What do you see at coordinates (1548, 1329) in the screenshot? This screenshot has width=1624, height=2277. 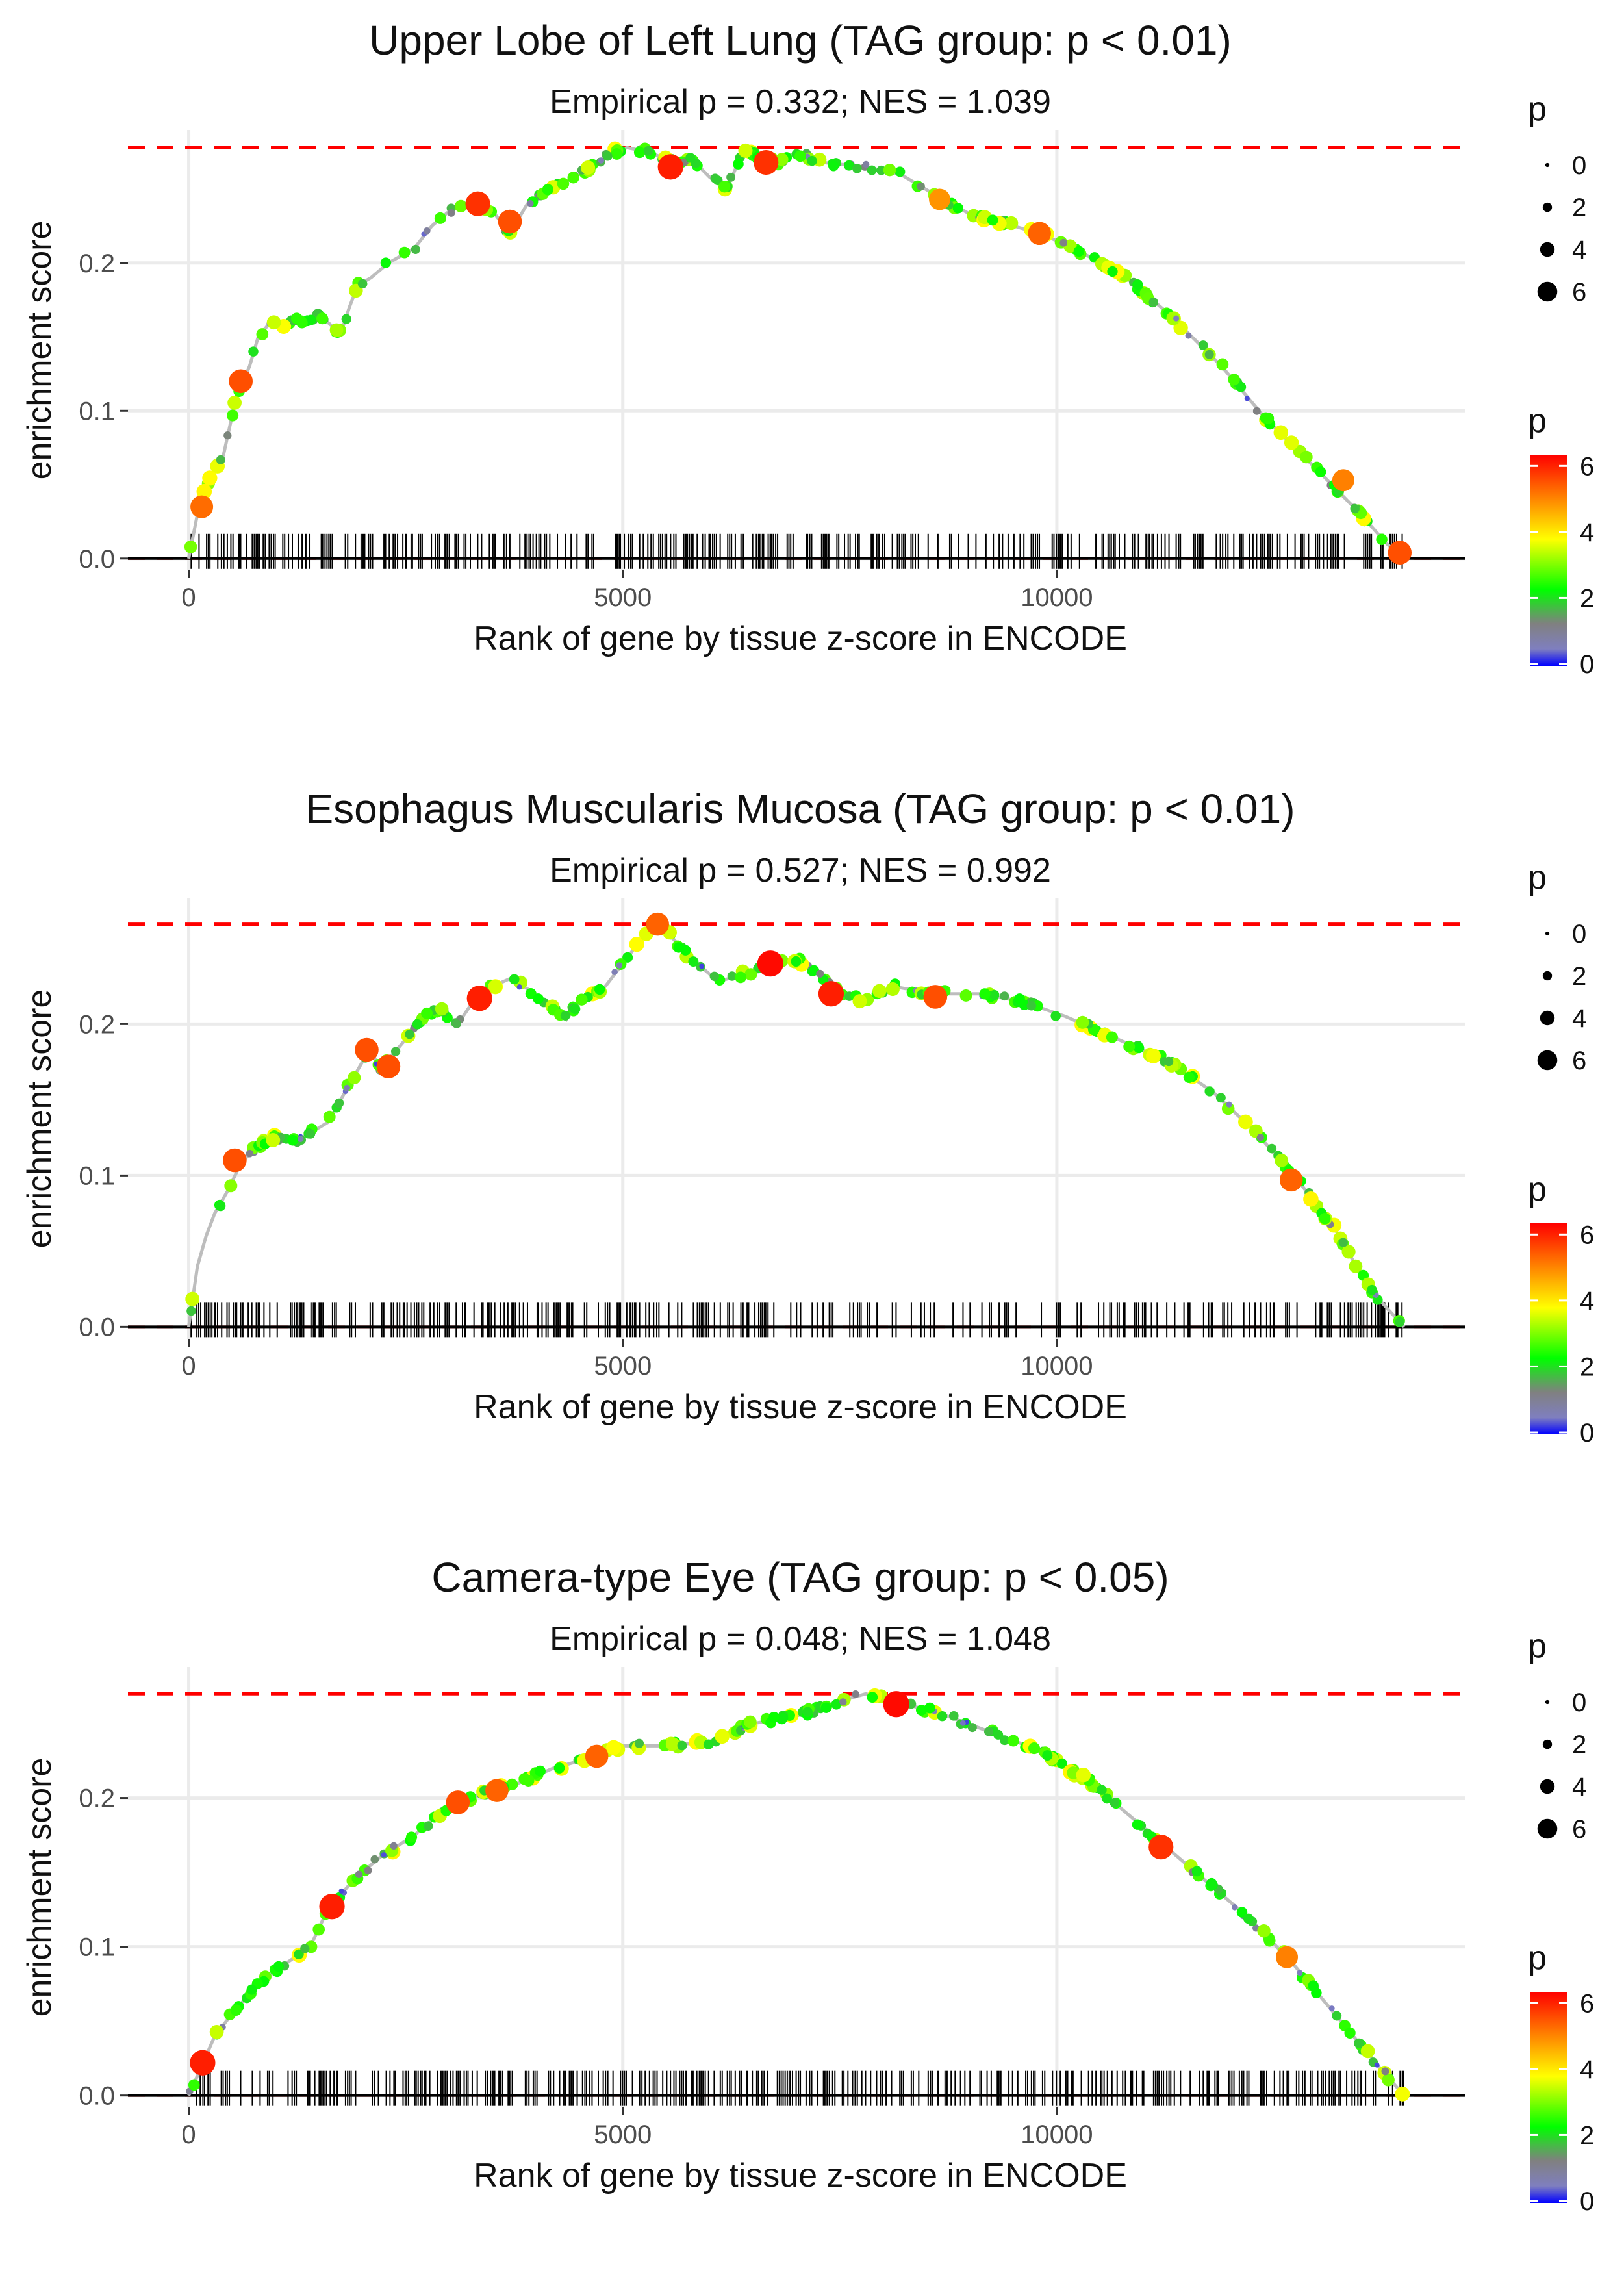 I see `color-legend-bar` at bounding box center [1548, 1329].